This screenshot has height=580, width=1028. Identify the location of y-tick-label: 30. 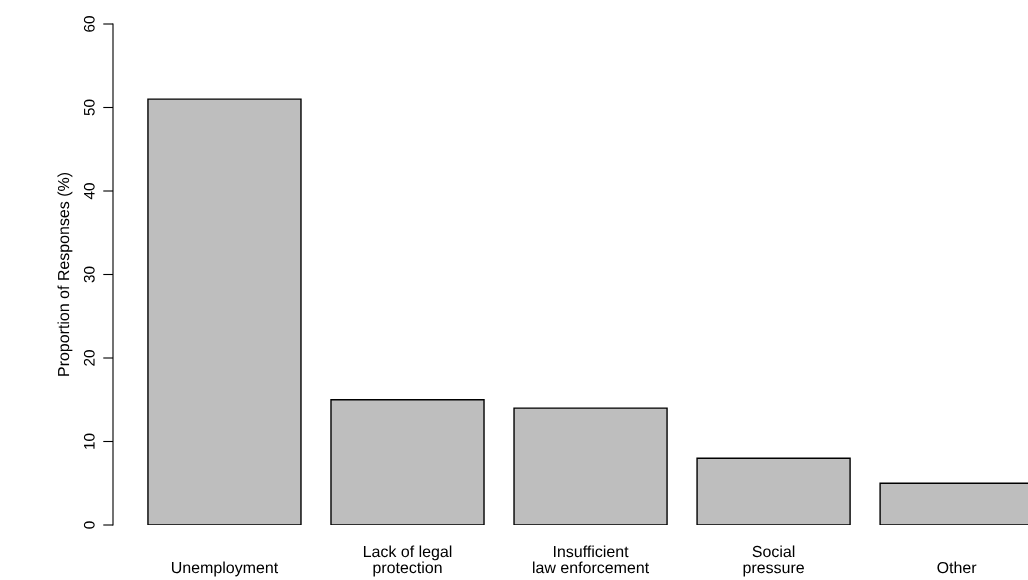
(89, 274).